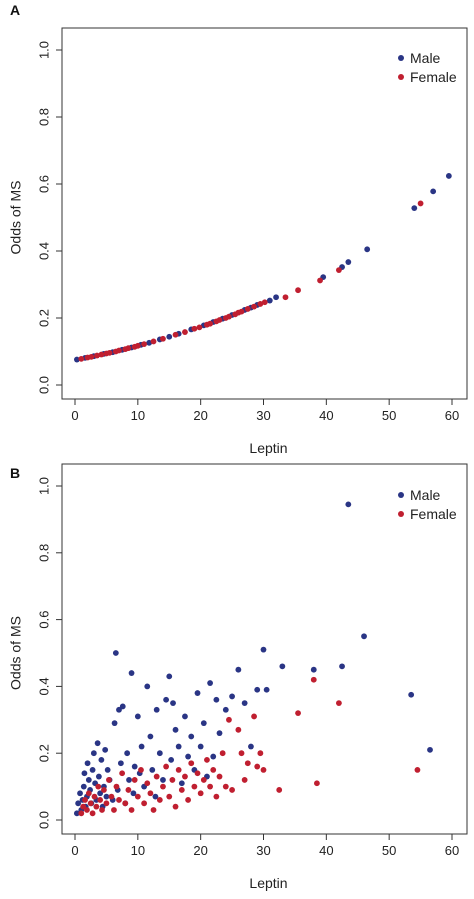 The height and width of the screenshot is (899, 474). Describe the element at coordinates (401, 514) in the screenshot. I see `legend-marker` at that location.